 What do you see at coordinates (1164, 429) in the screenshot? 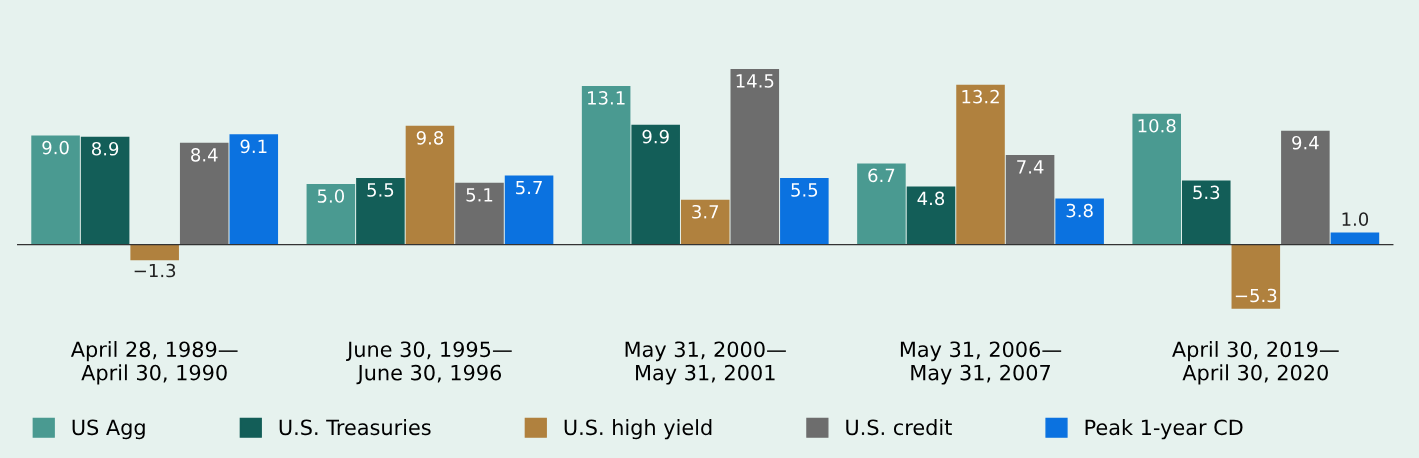
I see `legend-label: Peak 1-year CD` at bounding box center [1164, 429].